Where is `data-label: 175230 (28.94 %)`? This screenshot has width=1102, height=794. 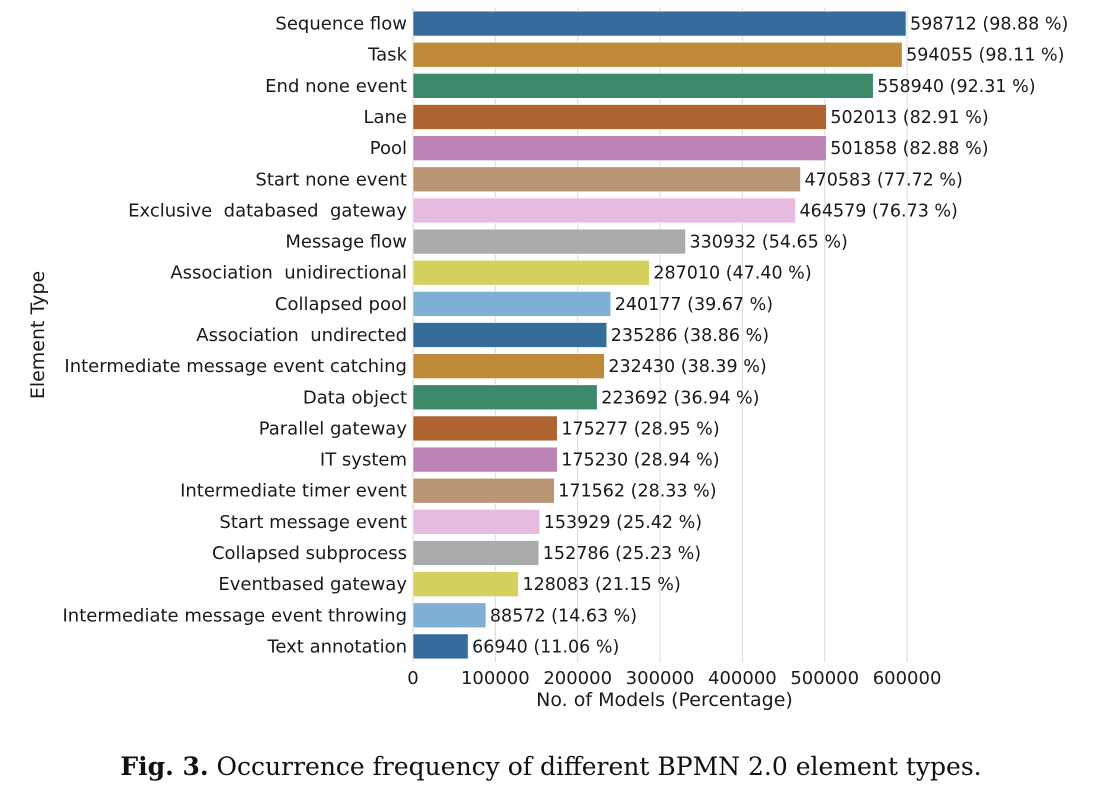 data-label: 175230 (28.94 %) is located at coordinates (640, 461).